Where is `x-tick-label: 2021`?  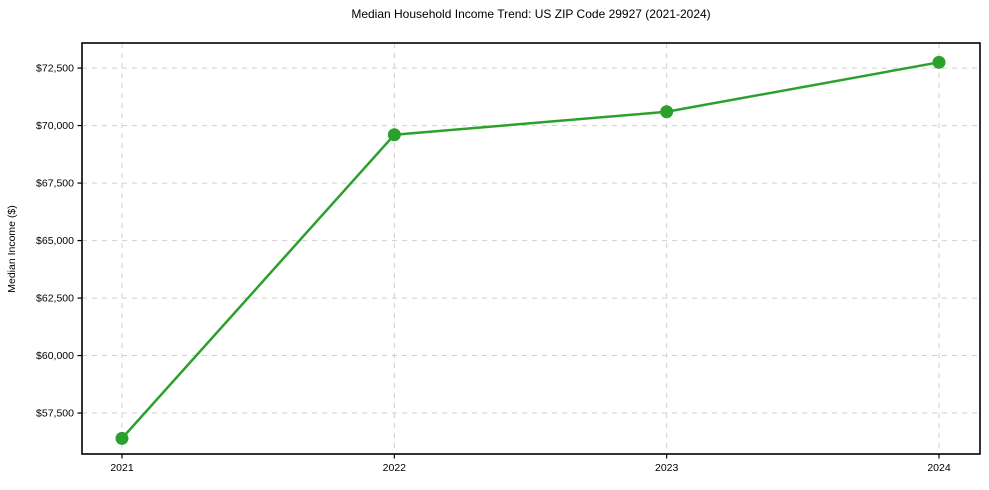 x-tick-label: 2021 is located at coordinates (122, 468).